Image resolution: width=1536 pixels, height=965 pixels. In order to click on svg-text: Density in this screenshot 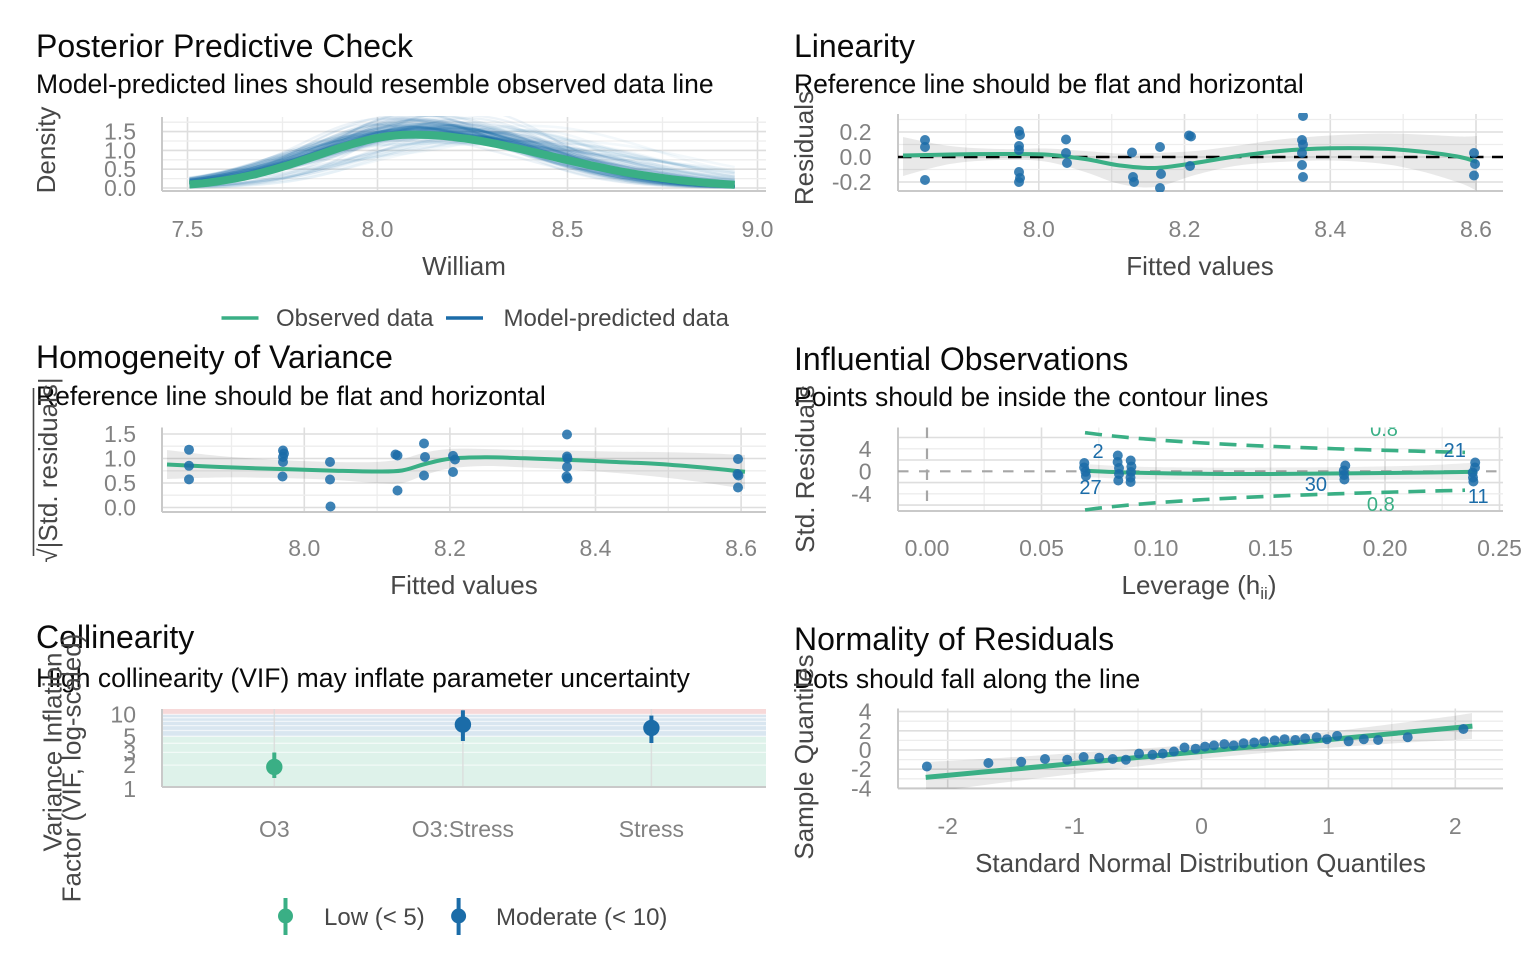, I will do `click(46, 150)`.